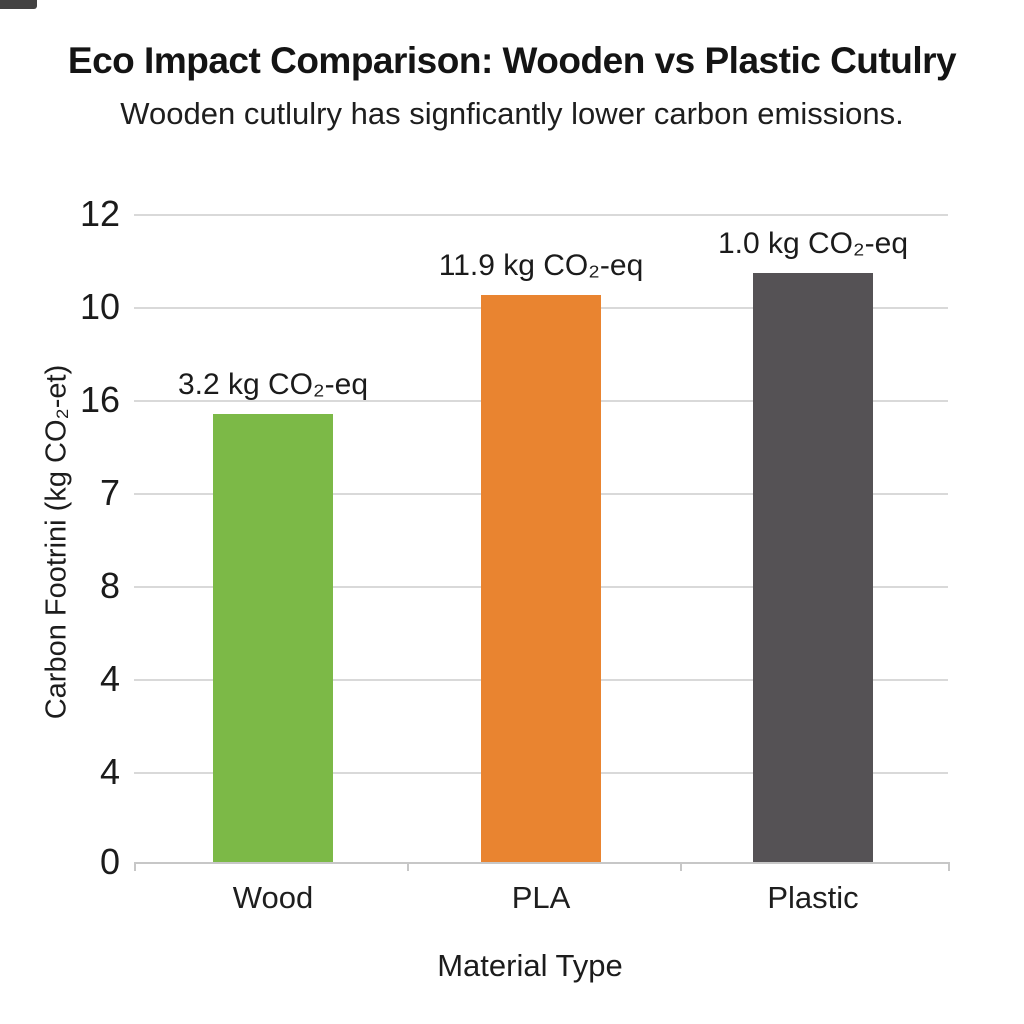 The width and height of the screenshot is (1024, 1024). I want to click on bar-pla, so click(541, 578).